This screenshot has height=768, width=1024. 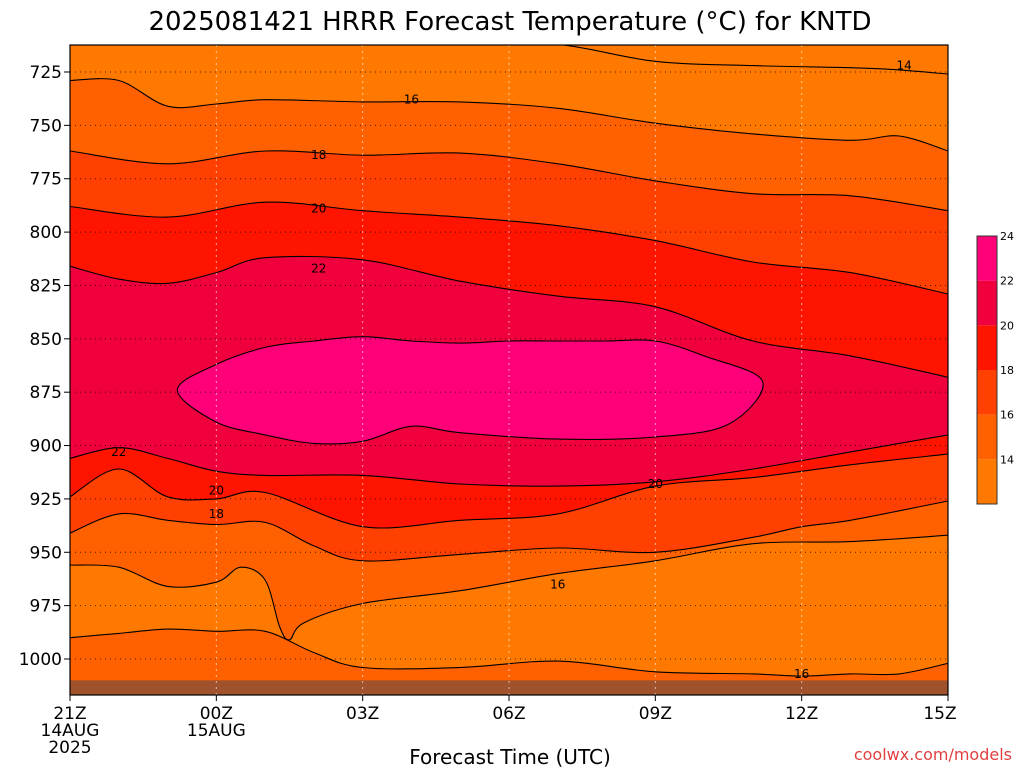 I want to click on x-tick-label: 12Z, so click(x=801, y=714).